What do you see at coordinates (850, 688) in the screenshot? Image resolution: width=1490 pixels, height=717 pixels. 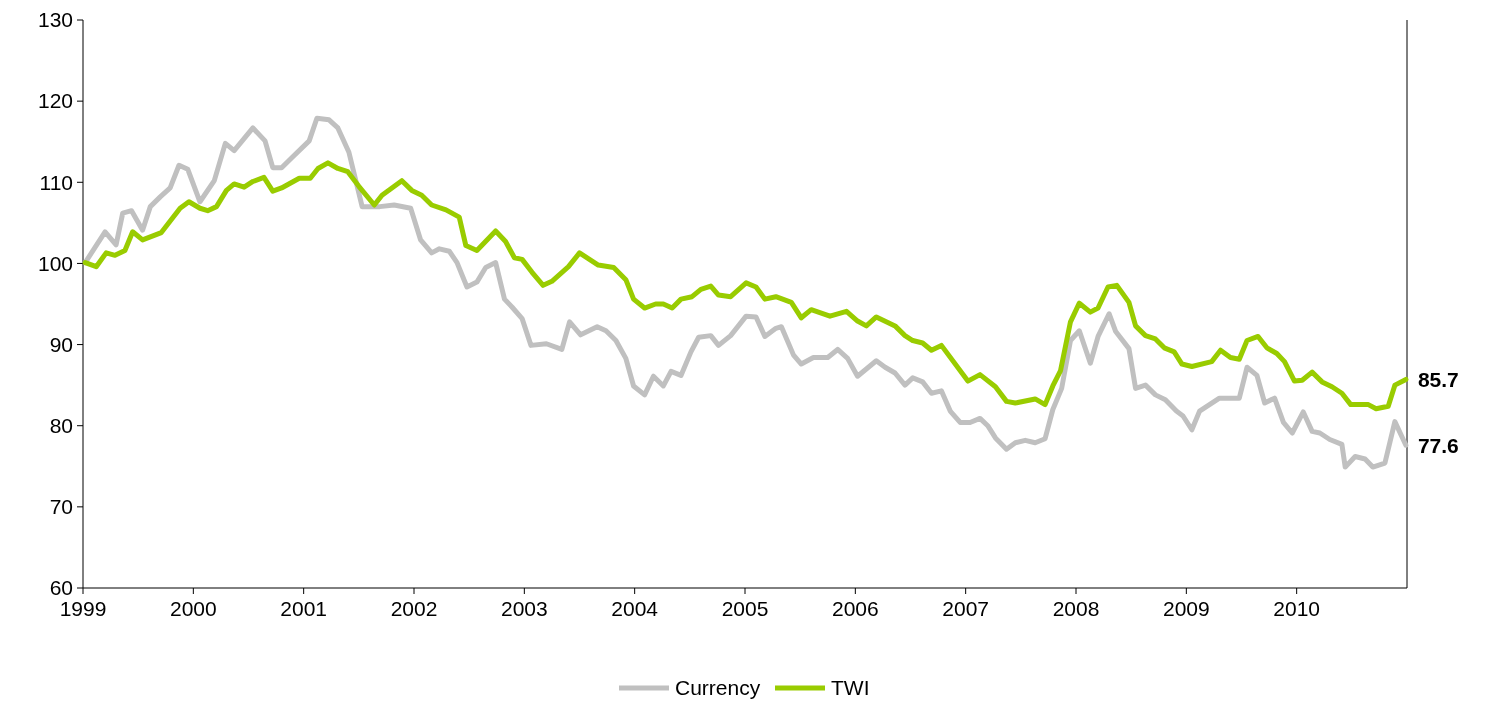 I see `legend-label: TWI` at bounding box center [850, 688].